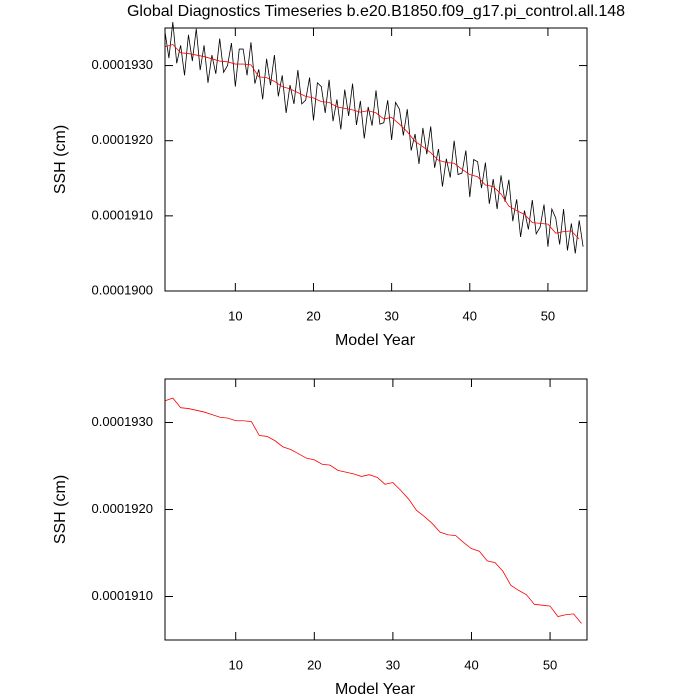 The width and height of the screenshot is (700, 700). Describe the element at coordinates (122, 289) in the screenshot. I see `y-tick-label: 0.0001900` at that location.